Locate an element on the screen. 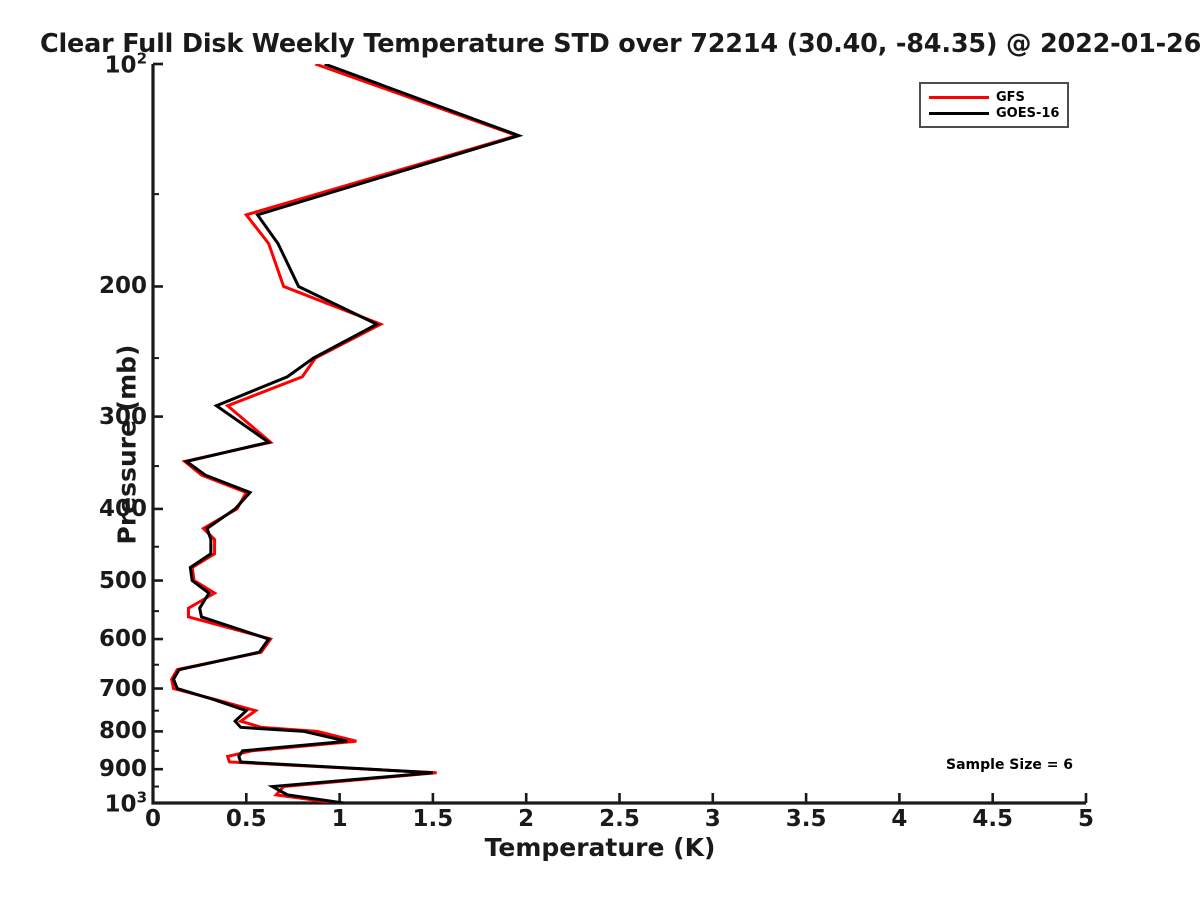  y-tick-label: 10³ is located at coordinates (125, 803).